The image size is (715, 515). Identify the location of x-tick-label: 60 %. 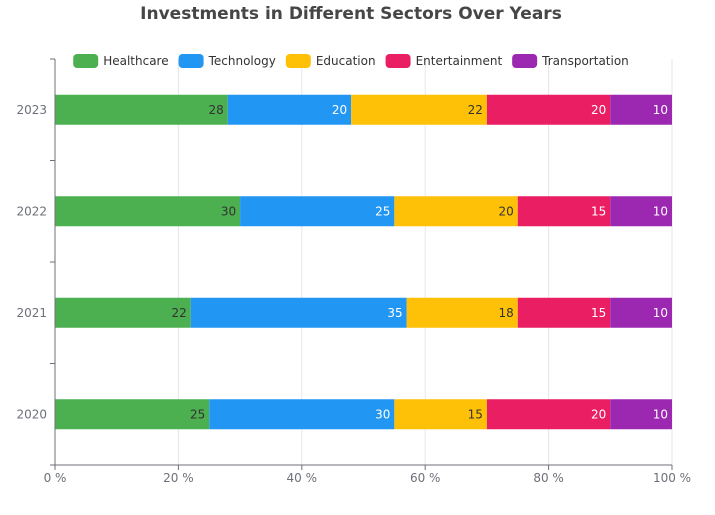
(425, 478).